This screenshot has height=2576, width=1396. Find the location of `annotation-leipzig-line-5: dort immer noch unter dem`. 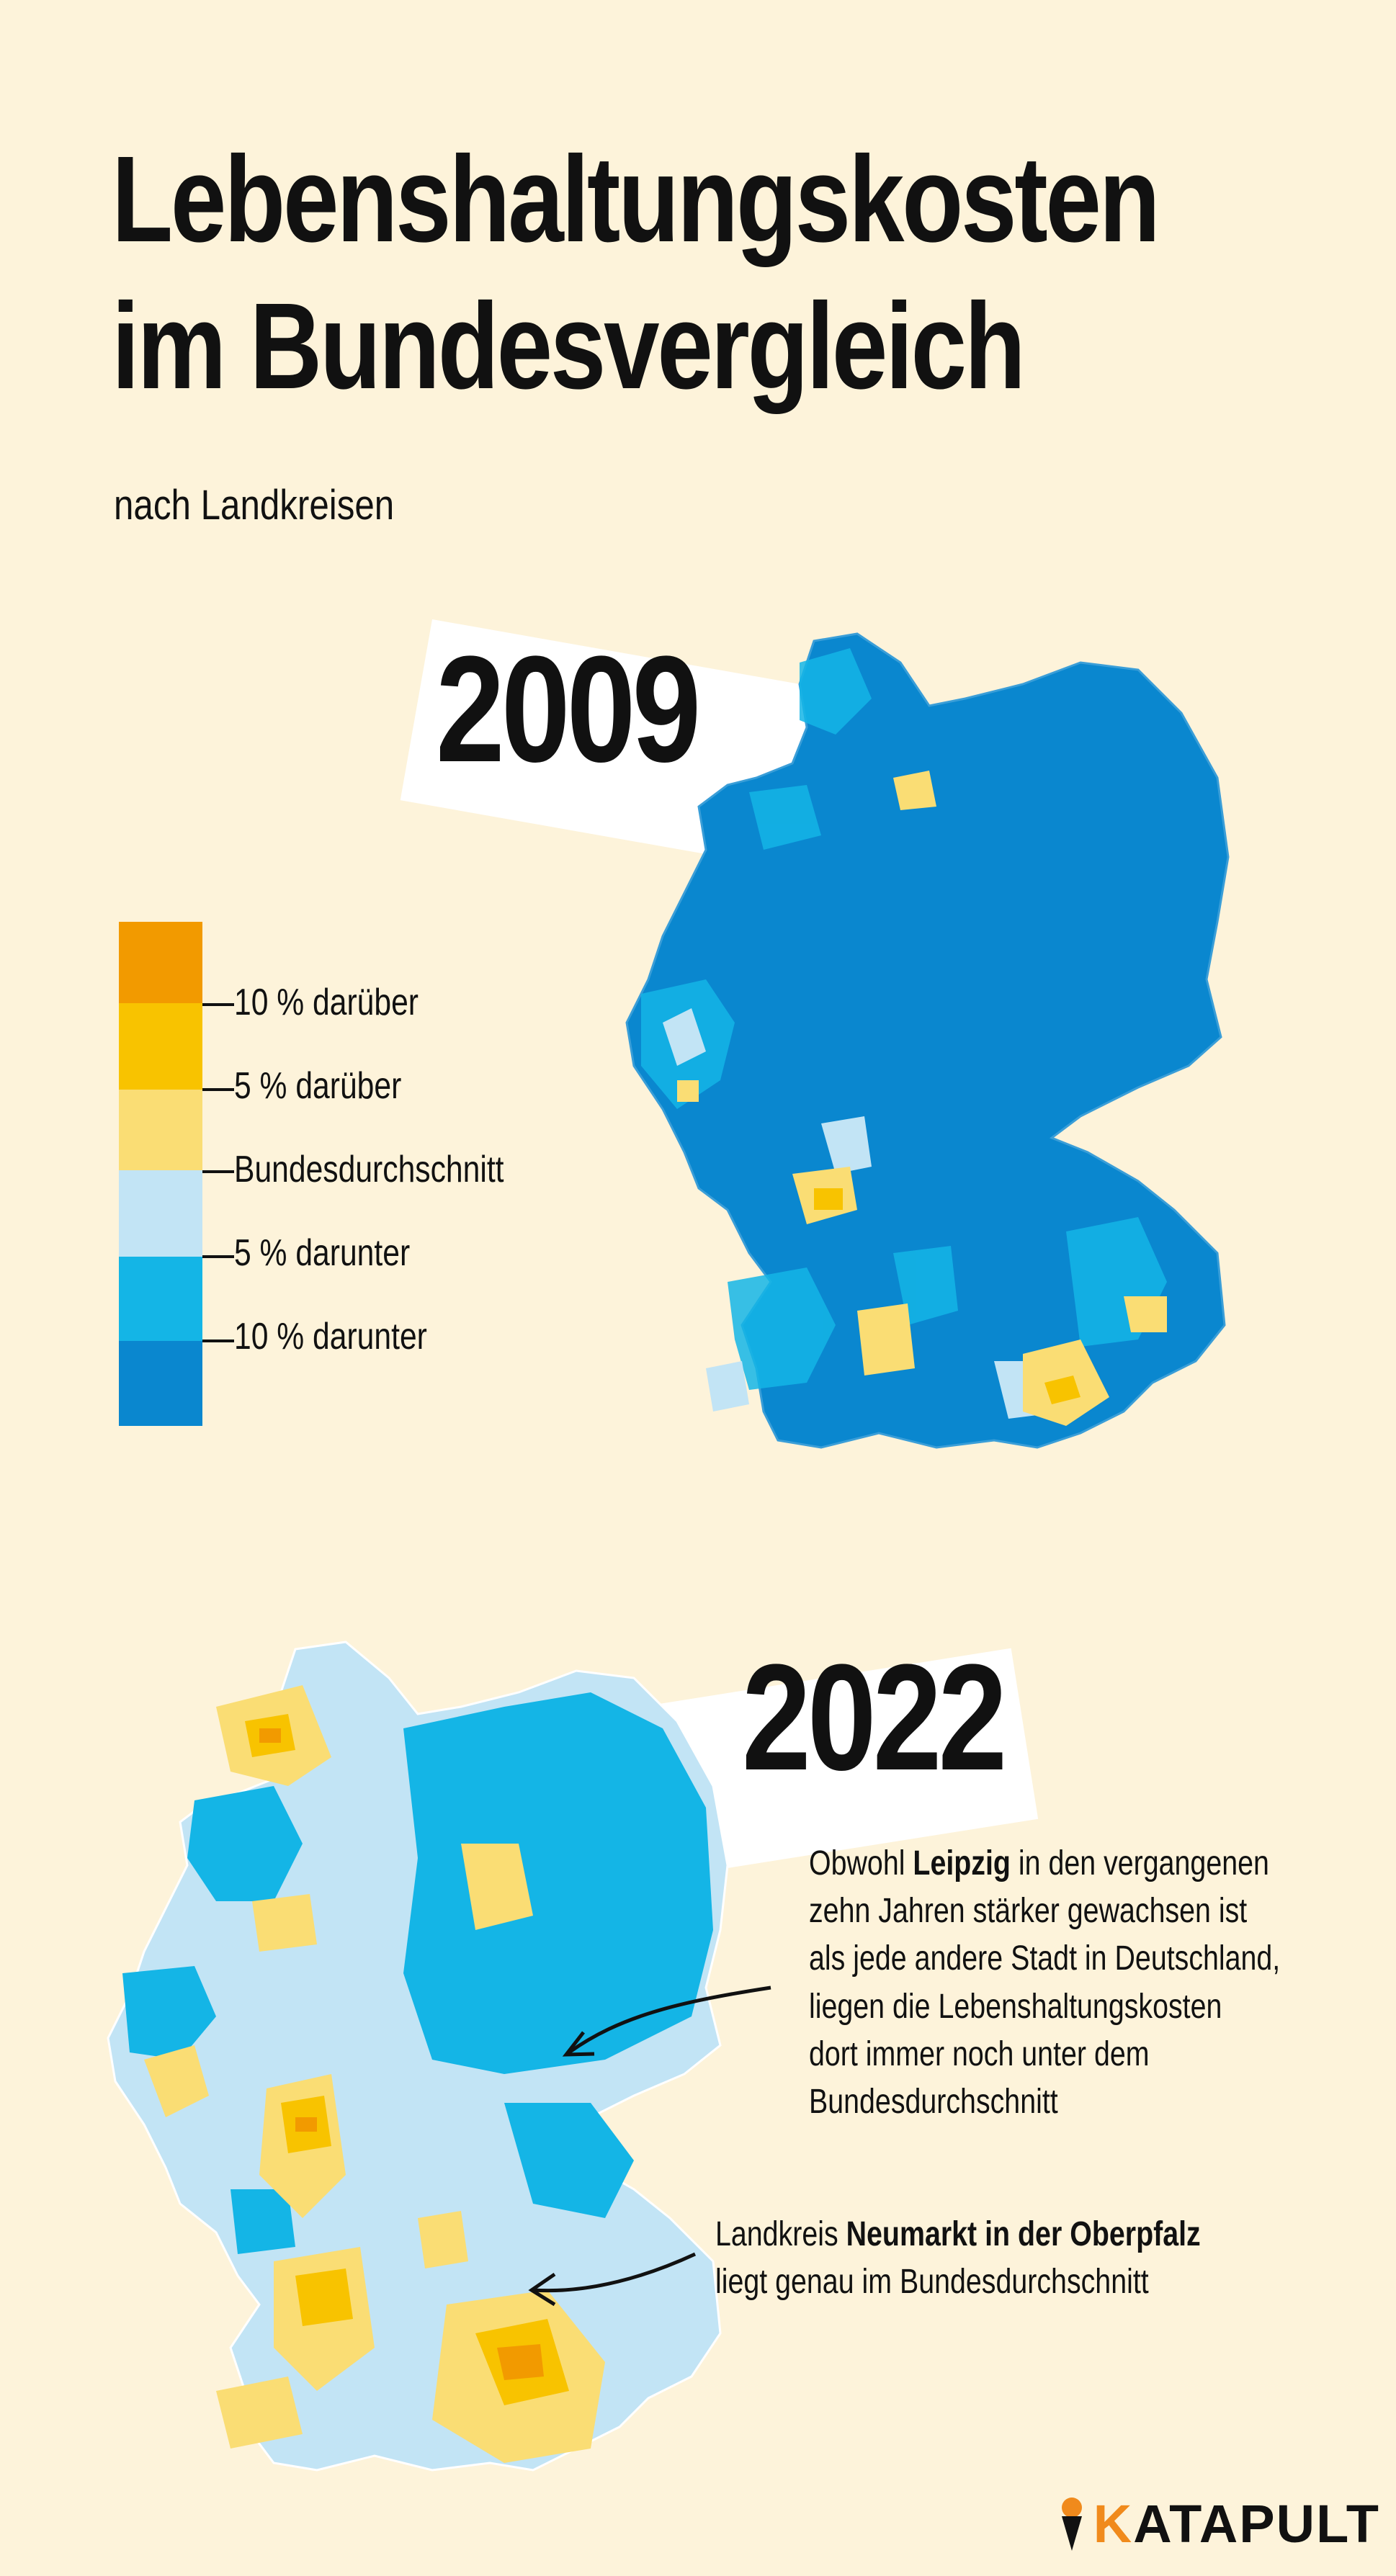

annotation-leipzig-line-5: dort immer noch unter dem is located at coordinates (979, 2053).